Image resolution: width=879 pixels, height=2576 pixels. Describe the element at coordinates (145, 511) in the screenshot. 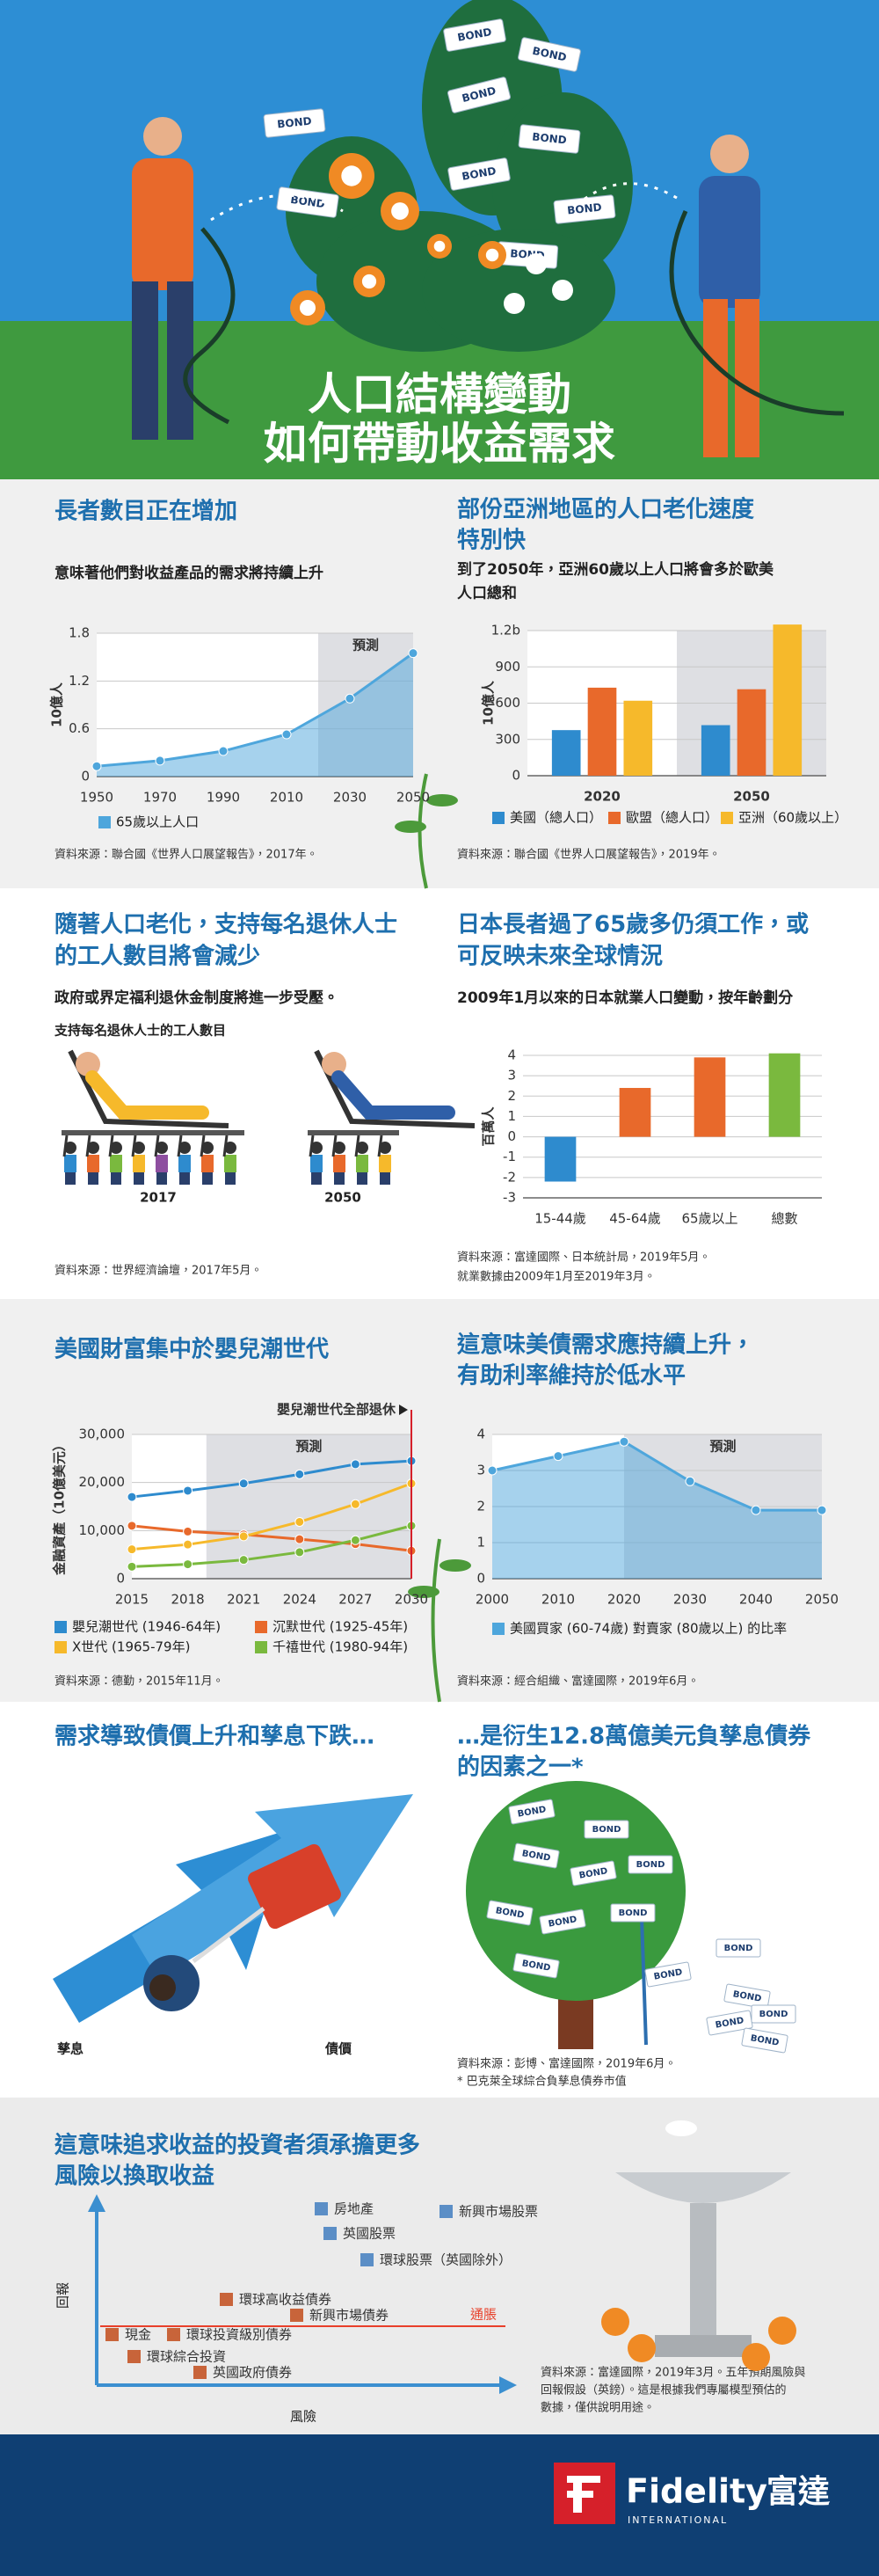

I see `panel-title: 長者數目正在增加` at that location.